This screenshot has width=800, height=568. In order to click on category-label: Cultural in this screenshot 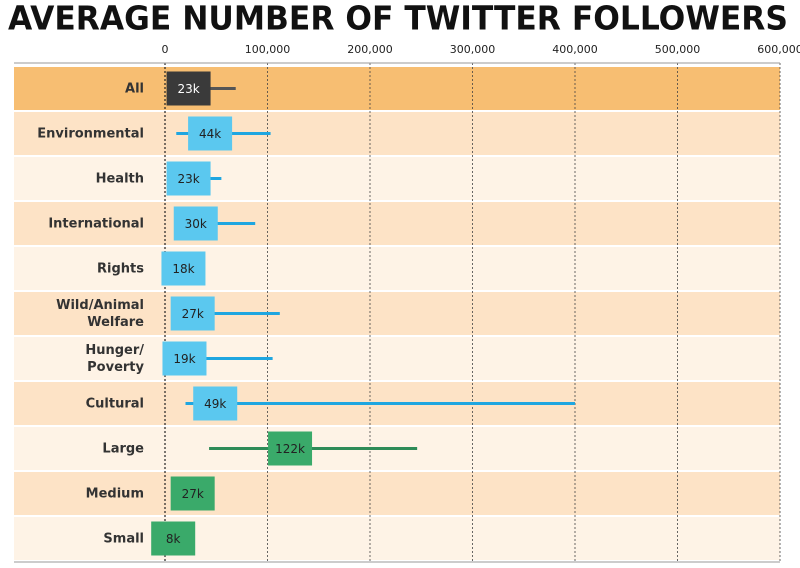, I will do `click(114, 403)`.